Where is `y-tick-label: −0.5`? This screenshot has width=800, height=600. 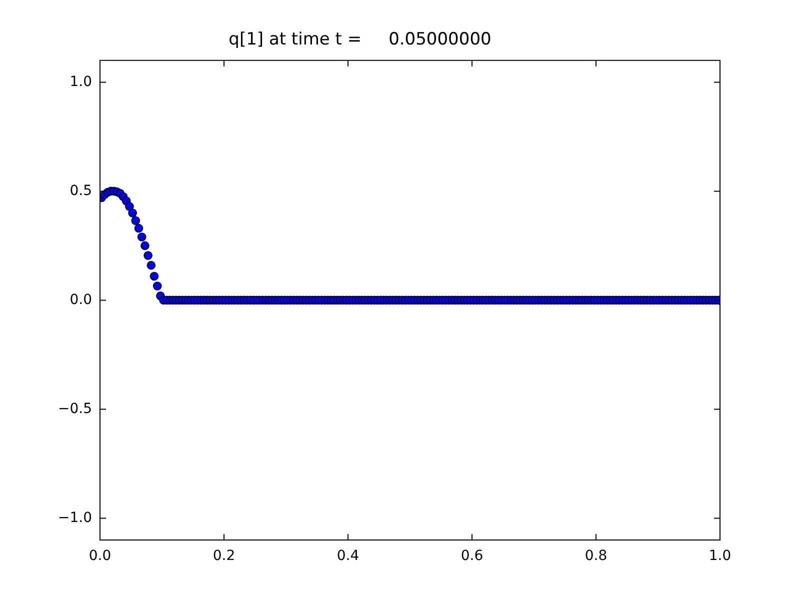 y-tick-label: −0.5 is located at coordinates (75, 408).